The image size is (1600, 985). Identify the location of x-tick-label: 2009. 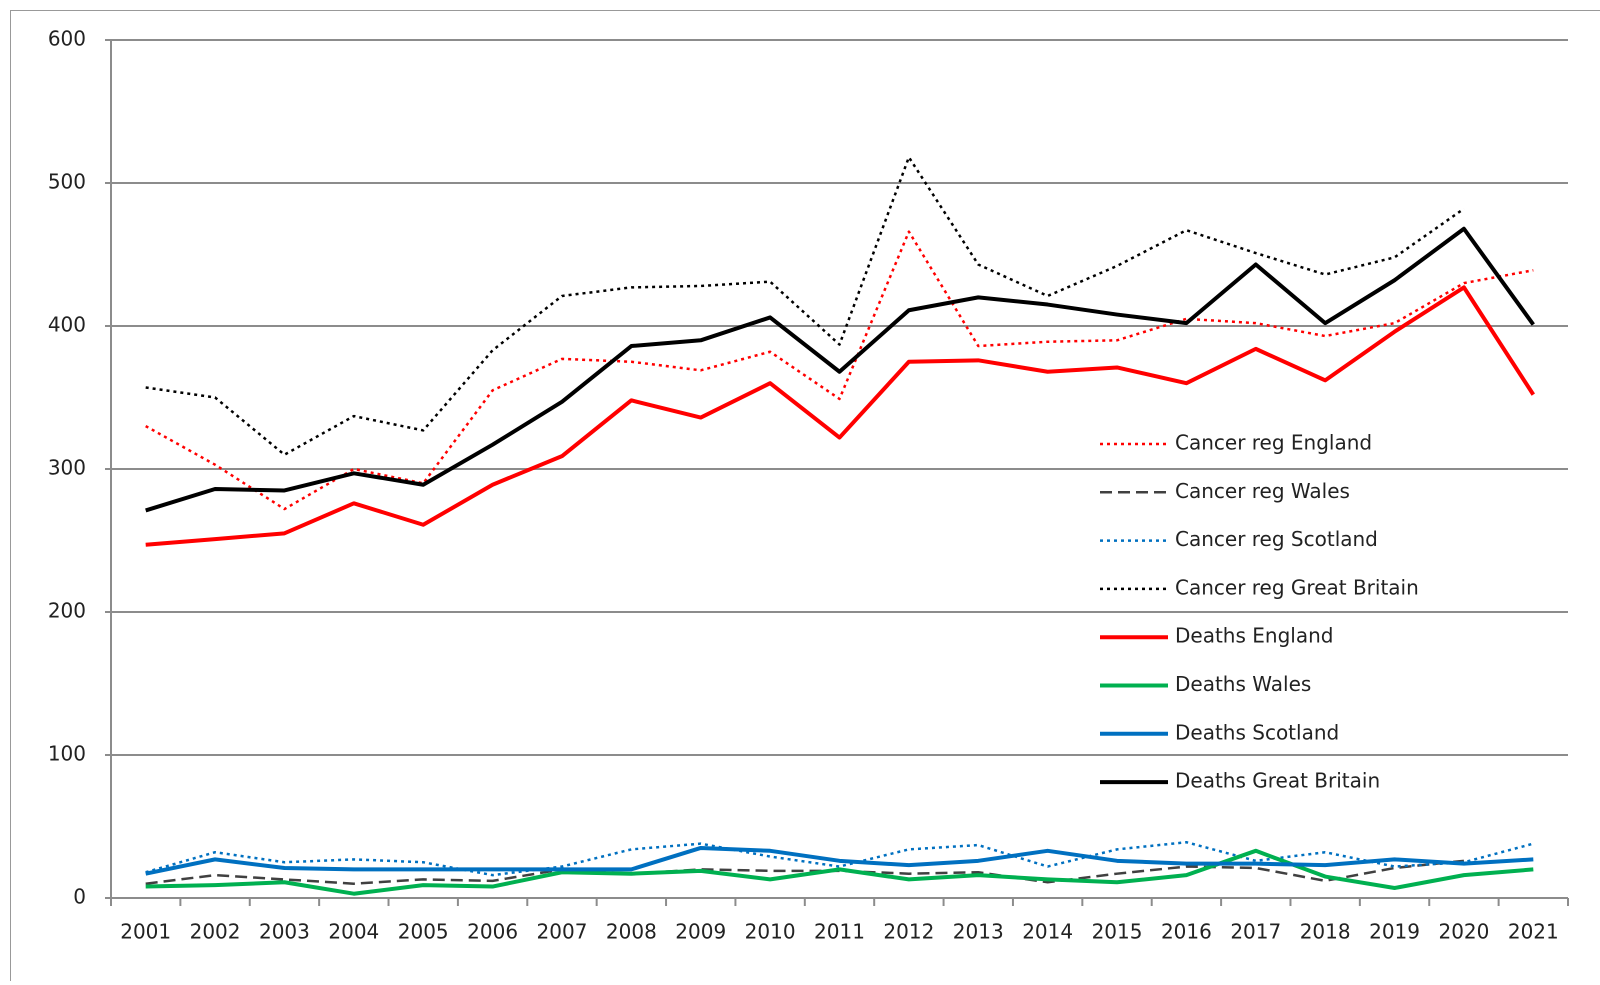
(700, 932).